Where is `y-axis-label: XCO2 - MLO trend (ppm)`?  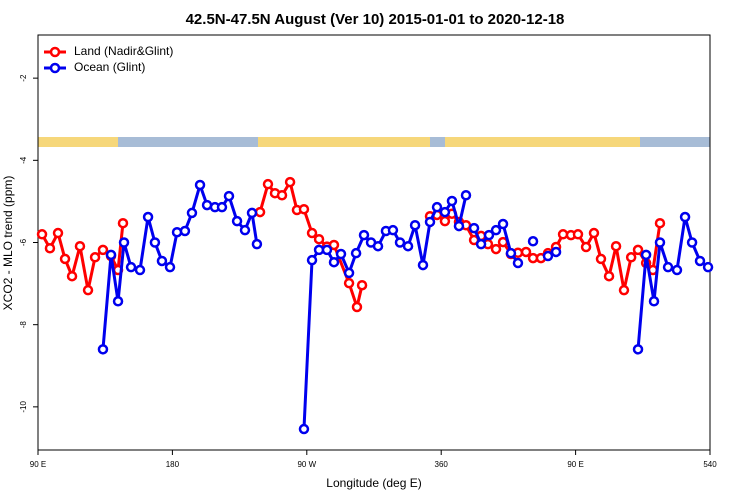
y-axis-label: XCO2 - MLO trend (ppm) is located at coordinates (8, 243).